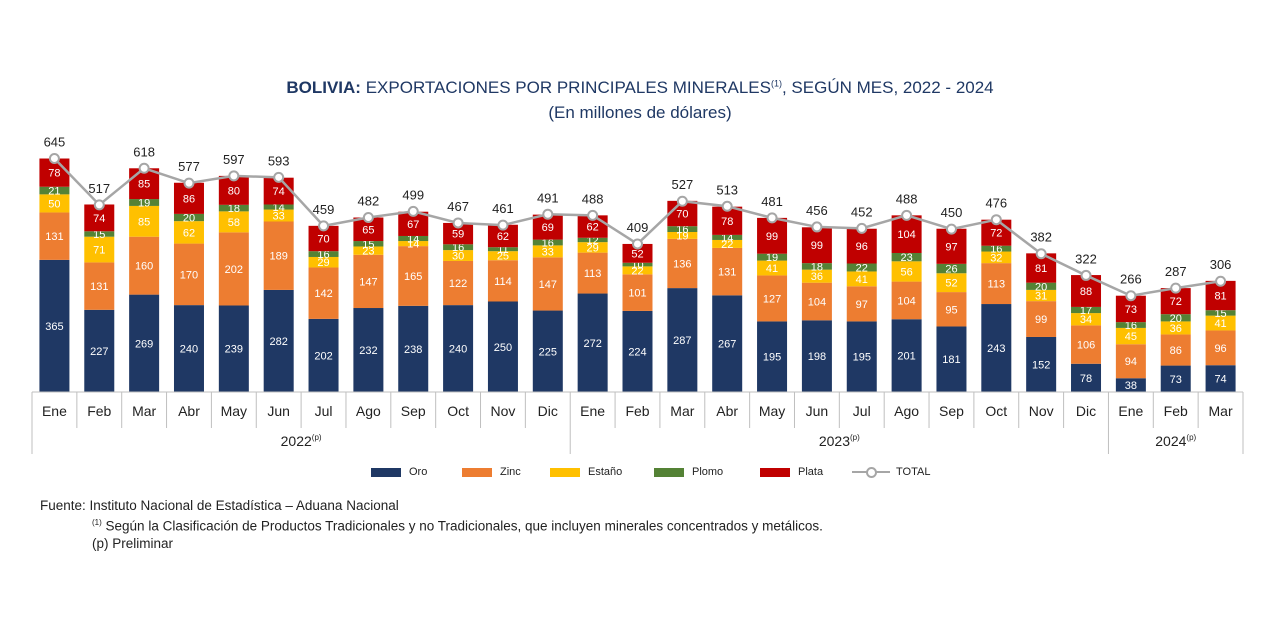  I want to click on x-tick-label: May, so click(772, 411).